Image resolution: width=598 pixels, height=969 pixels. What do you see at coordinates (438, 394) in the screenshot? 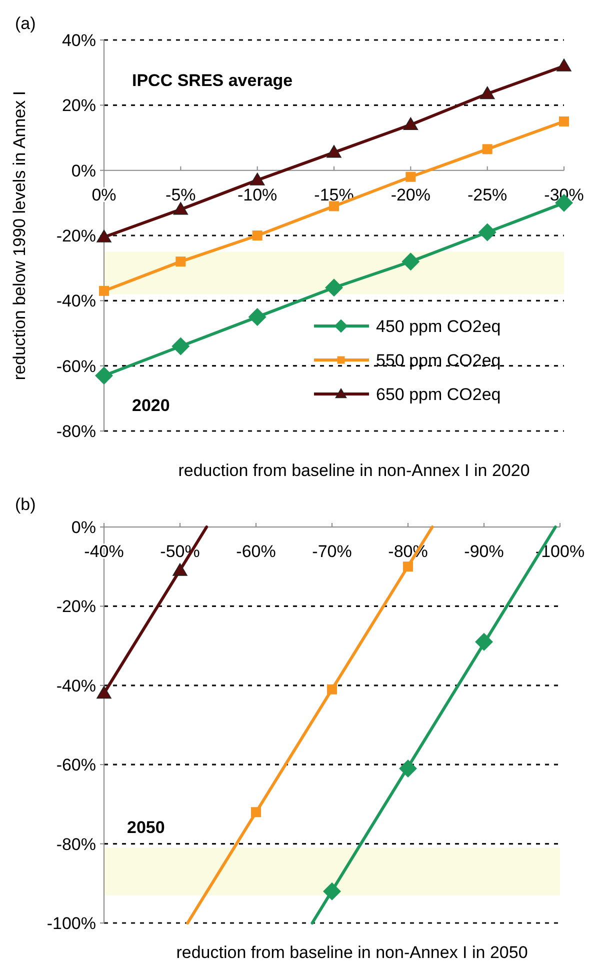
I see `legend-label: 650 ppm CO2eq` at bounding box center [438, 394].